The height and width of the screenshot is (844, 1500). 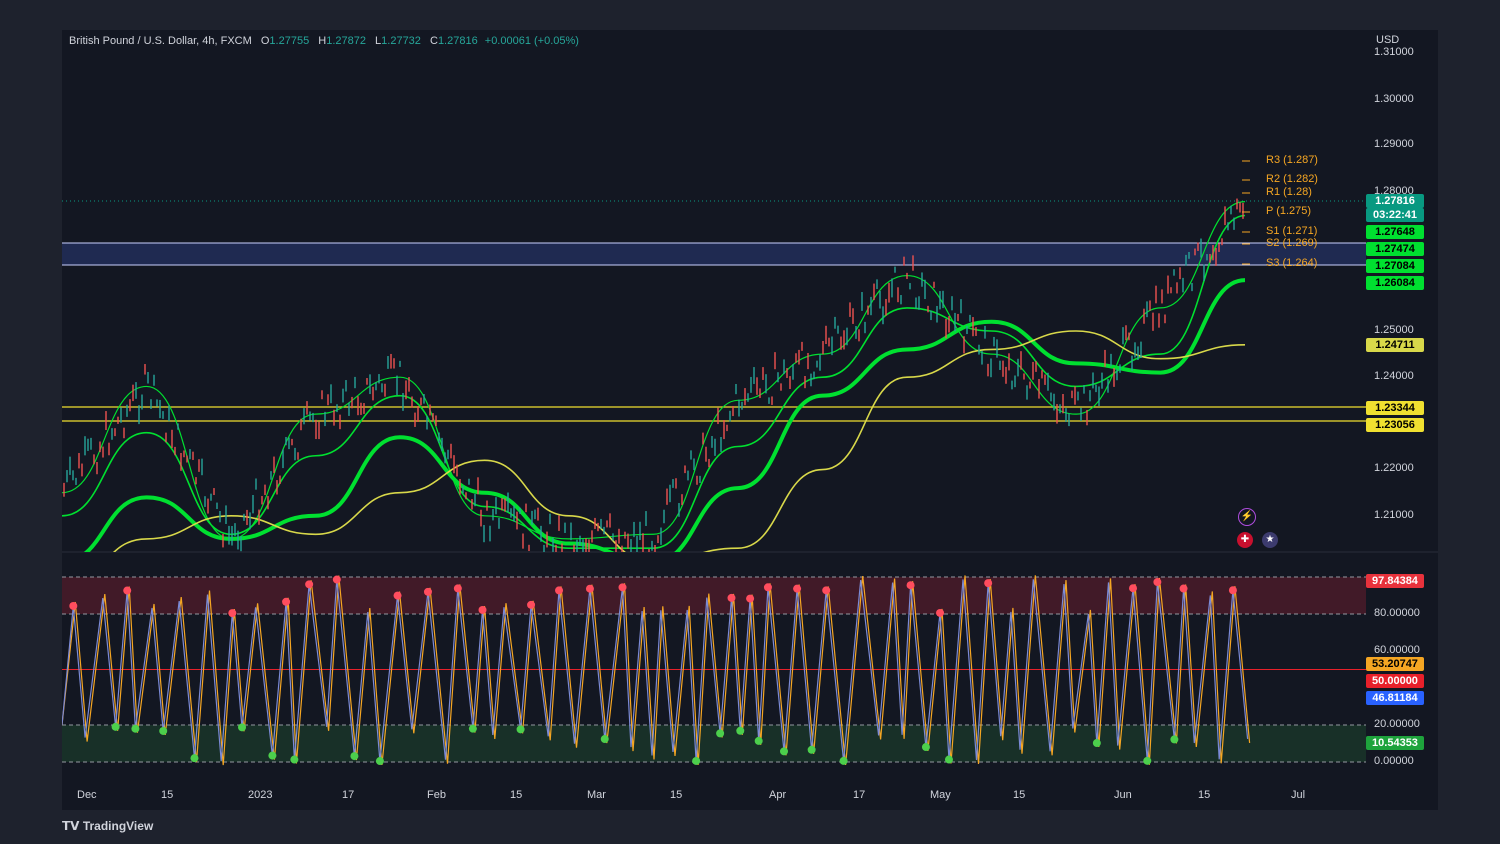 I want to click on brand-label: TradingView, so click(x=118, y=826).